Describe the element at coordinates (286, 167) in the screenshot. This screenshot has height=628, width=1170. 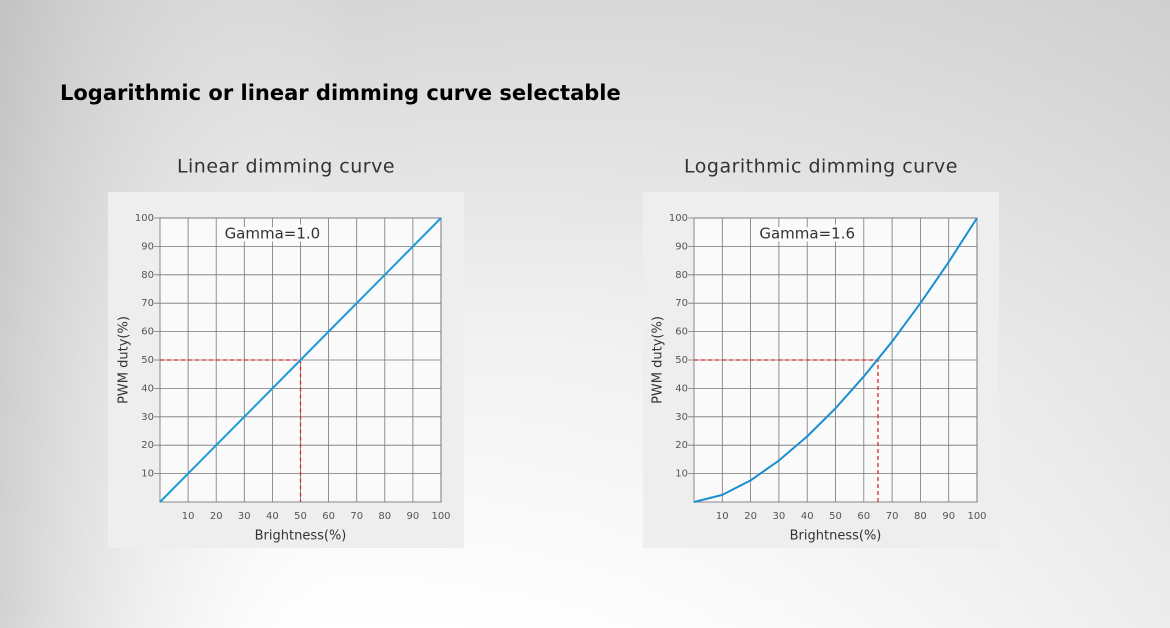
I see `chart-title: Linear dimming curve` at that location.